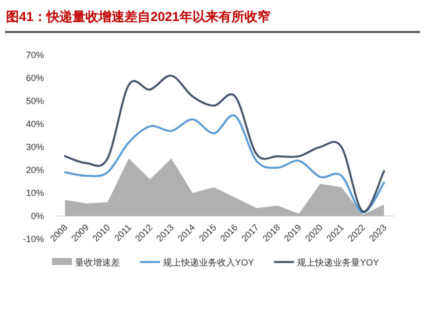  Describe the element at coordinates (35, 101) in the screenshot. I see `y-tick-label: 50%` at that location.